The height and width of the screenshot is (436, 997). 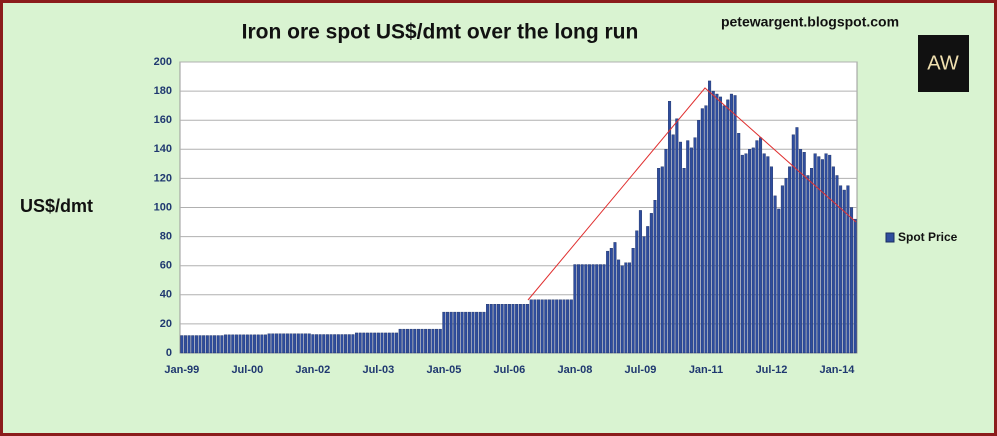 I want to click on y-tick-label: 80, so click(x=166, y=237).